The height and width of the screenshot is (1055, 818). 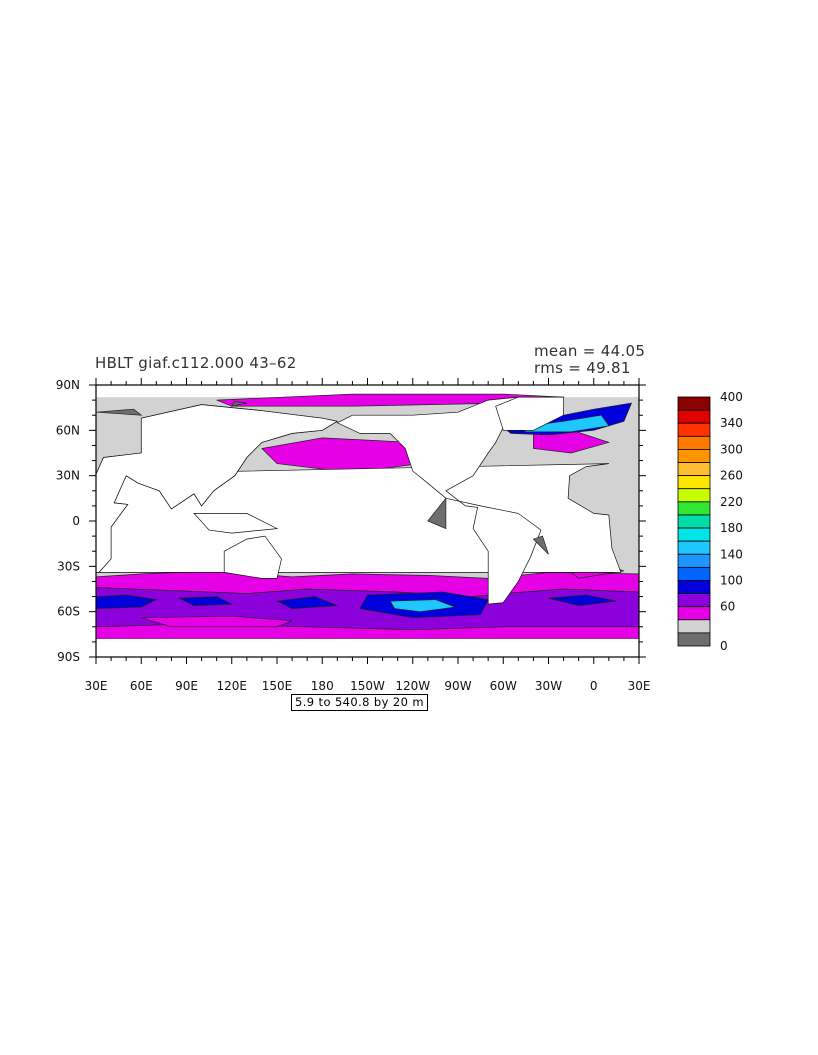 What do you see at coordinates (503, 686) in the screenshot?
I see `x-tick-label: 60W` at bounding box center [503, 686].